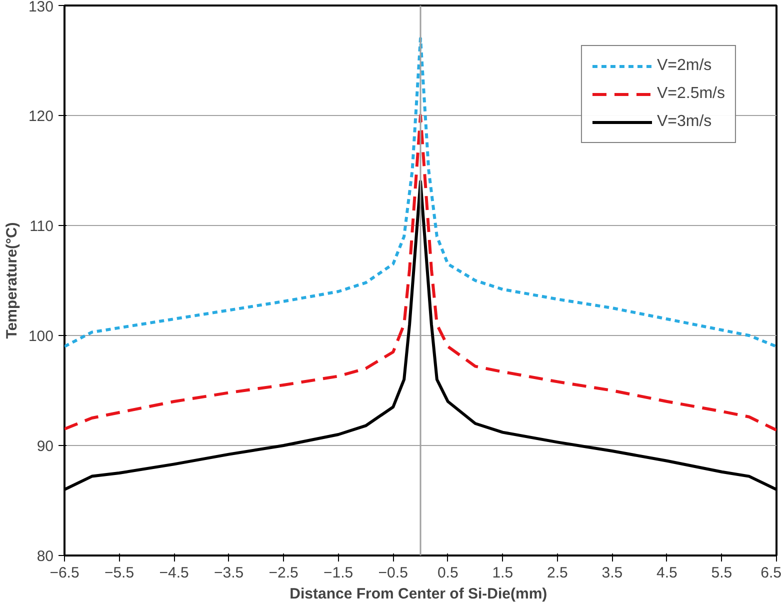  I want to click on x-tick-label: 5.5, so click(721, 573).